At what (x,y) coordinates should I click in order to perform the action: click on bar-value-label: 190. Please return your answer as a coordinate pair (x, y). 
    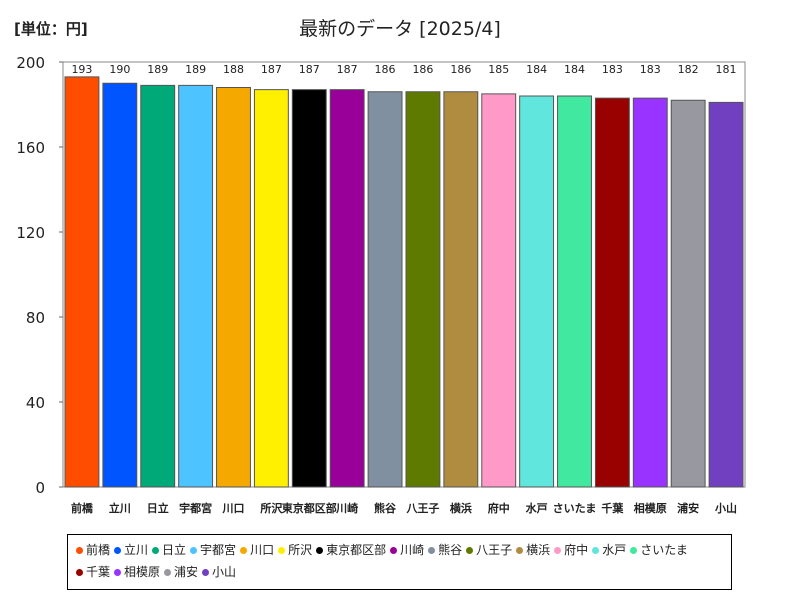
    Looking at the image, I should click on (119, 69).